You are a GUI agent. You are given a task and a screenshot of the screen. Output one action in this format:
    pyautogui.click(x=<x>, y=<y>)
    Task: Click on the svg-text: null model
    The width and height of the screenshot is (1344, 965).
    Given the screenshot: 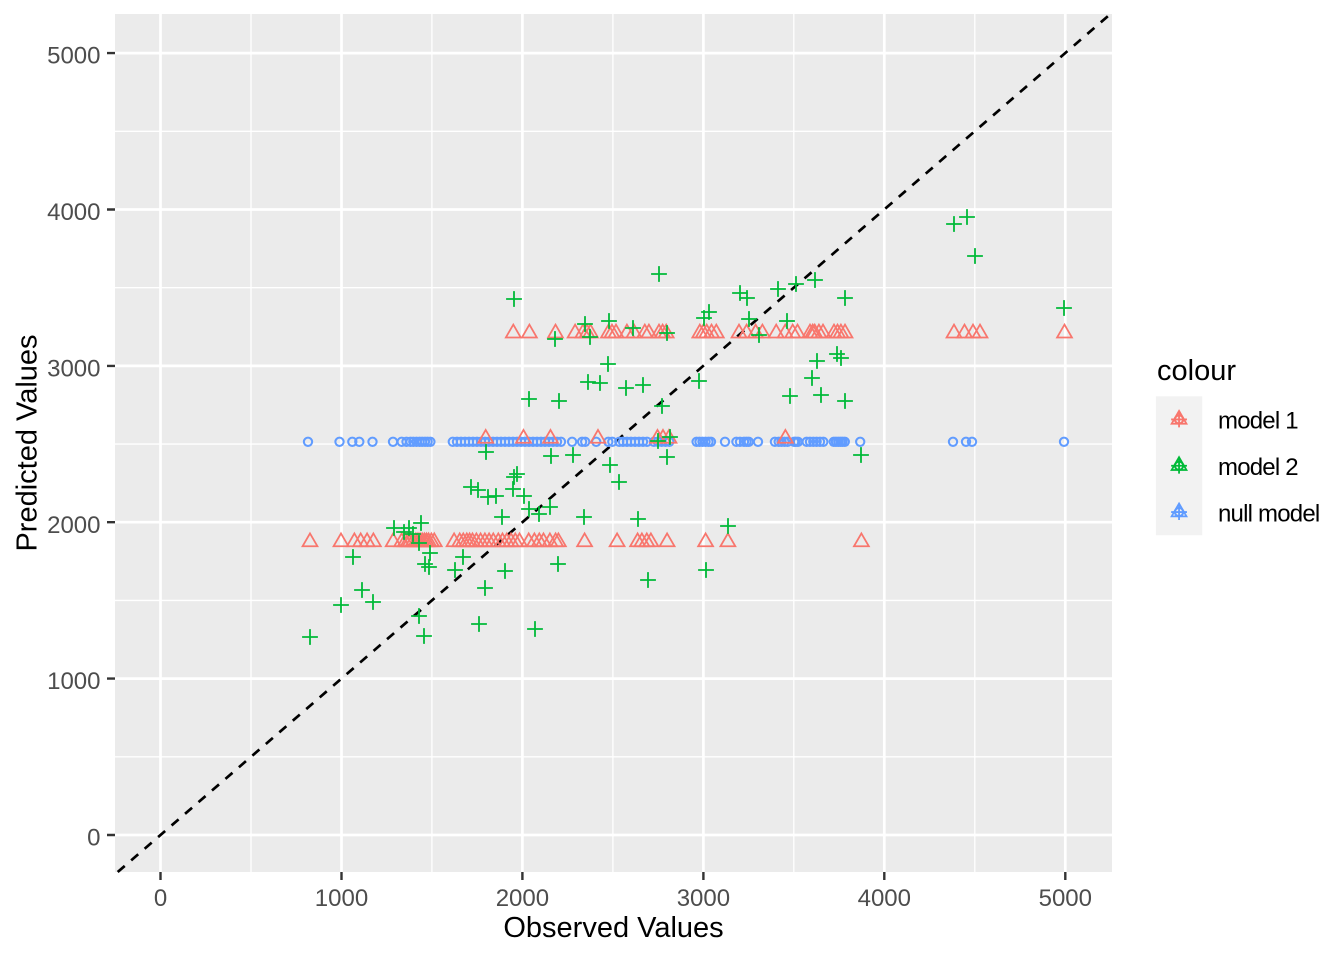 What is the action you would take?
    pyautogui.click(x=1268, y=513)
    